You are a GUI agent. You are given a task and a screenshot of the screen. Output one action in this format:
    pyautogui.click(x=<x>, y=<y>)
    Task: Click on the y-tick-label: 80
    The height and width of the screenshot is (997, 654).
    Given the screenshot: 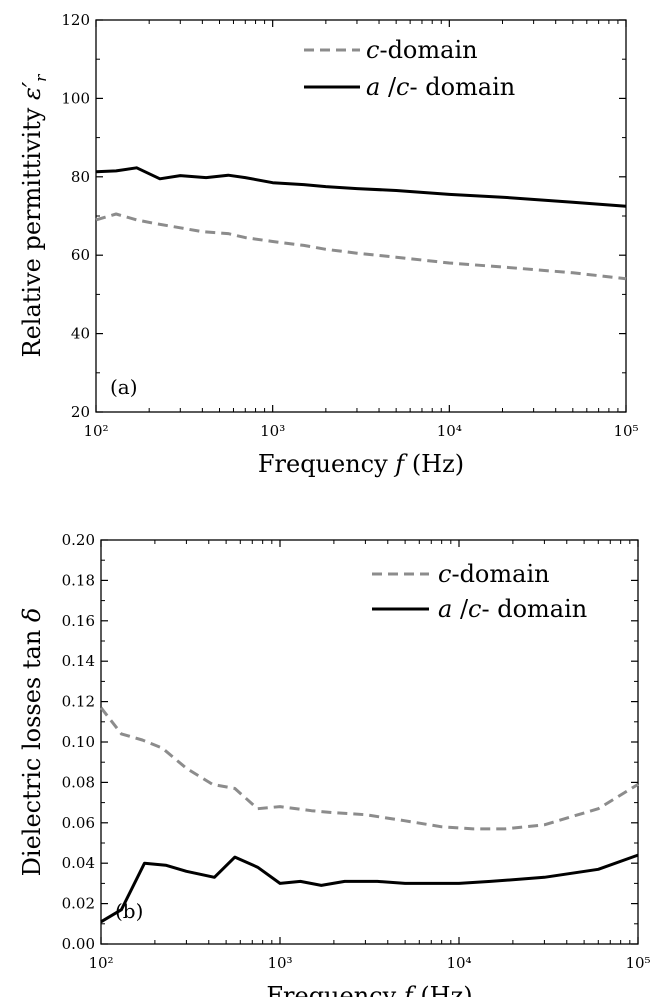 What is the action you would take?
    pyautogui.click(x=80, y=177)
    